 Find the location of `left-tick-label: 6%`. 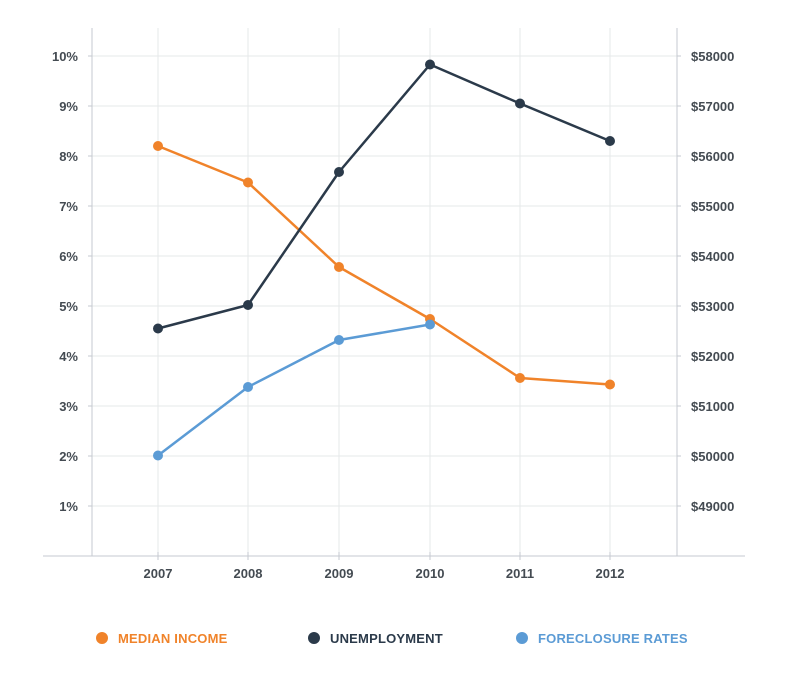

left-tick-label: 6% is located at coordinates (68, 256).